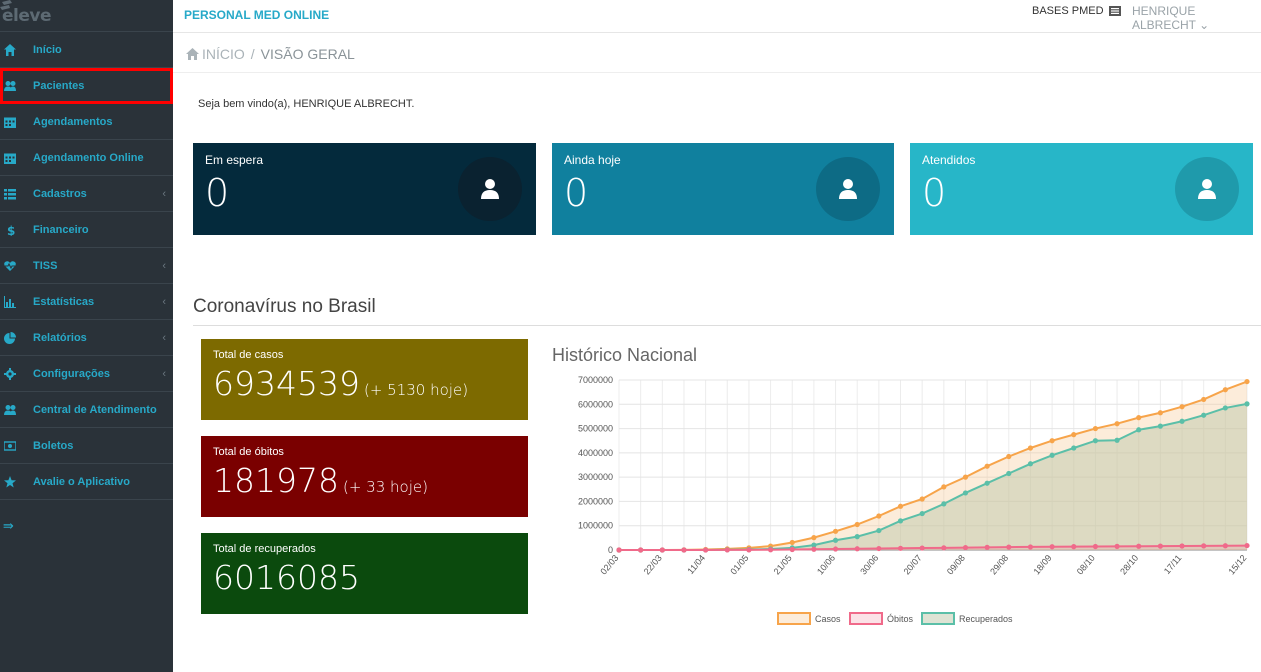 The height and width of the screenshot is (672, 1261). What do you see at coordinates (86, 482) in the screenshot?
I see `sidebar-item-avalie-o-aplicativo: Avalie o Aplicativo` at bounding box center [86, 482].